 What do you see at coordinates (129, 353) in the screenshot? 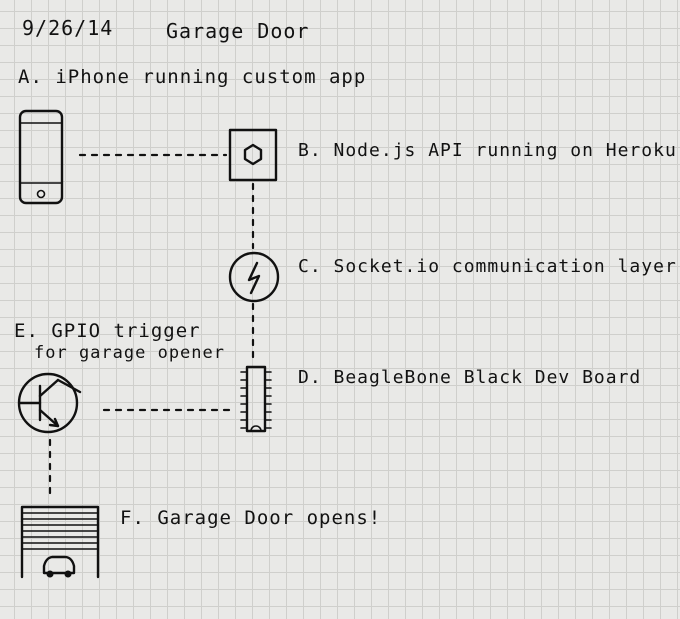
I see `label-e-gpio-line2: for garage opener` at bounding box center [129, 353].